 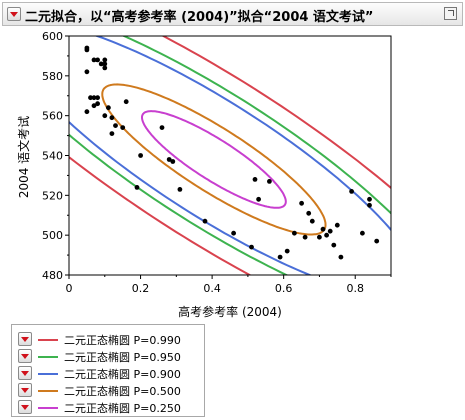 I want to click on y-tick-label: 480, so click(x=52, y=275).